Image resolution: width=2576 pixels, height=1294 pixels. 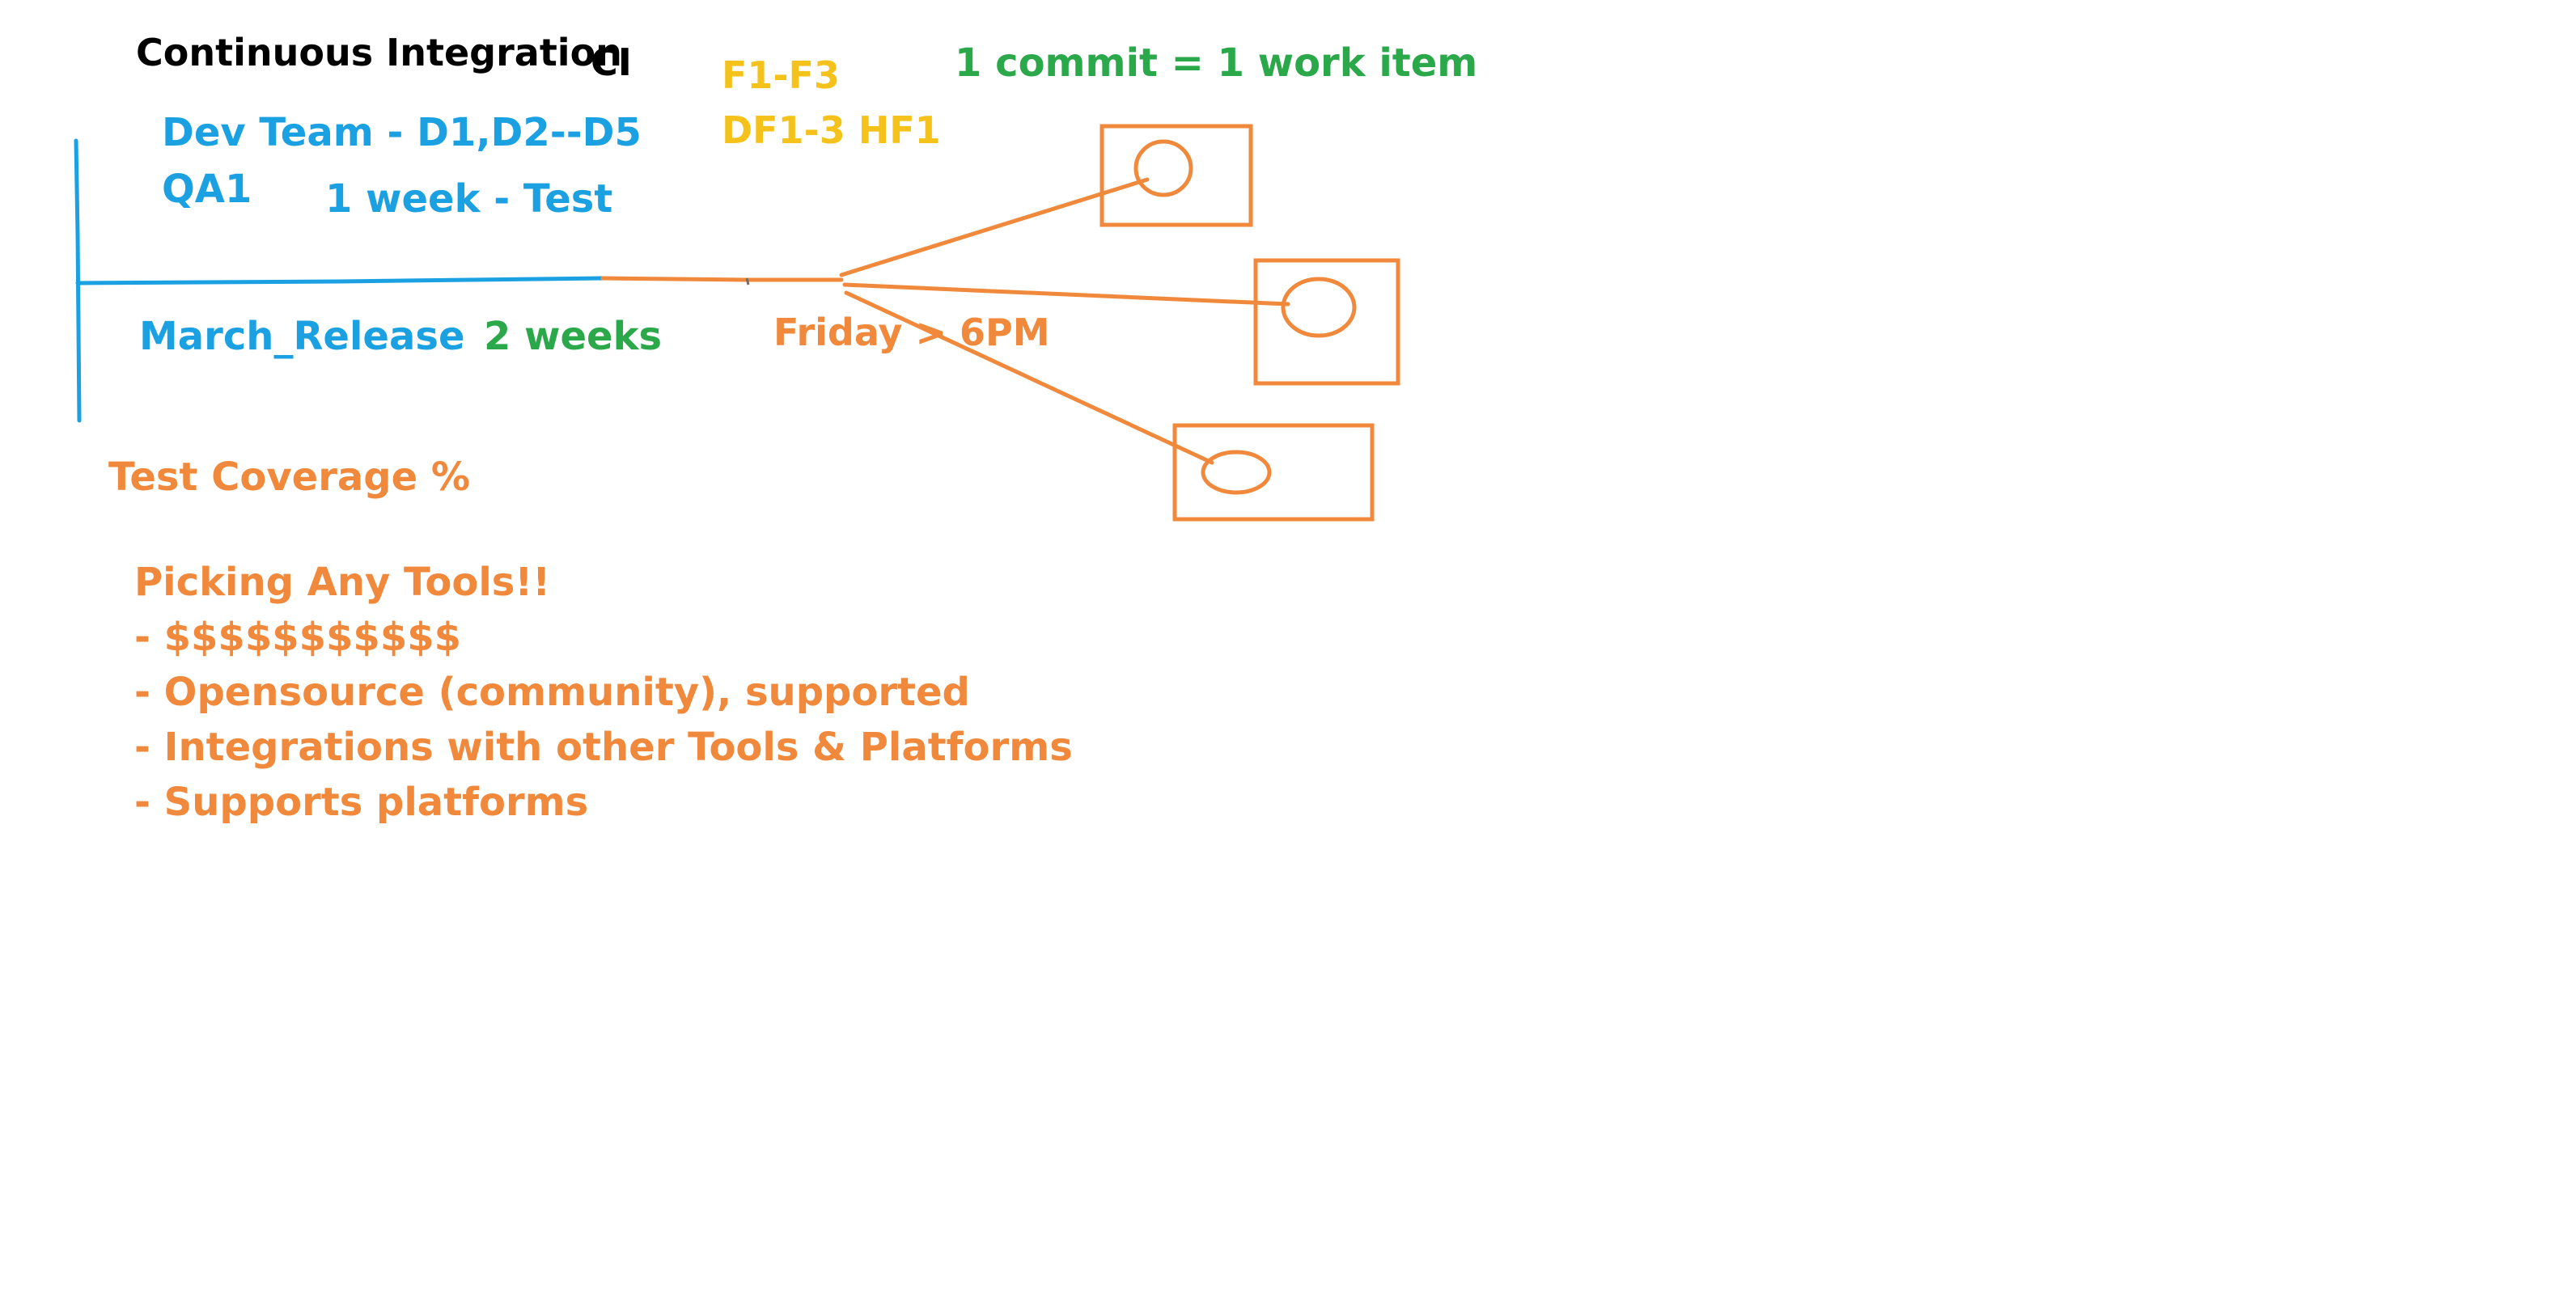 What do you see at coordinates (469, 199) in the screenshot?
I see `test-week-label: 1 week - Test` at bounding box center [469, 199].